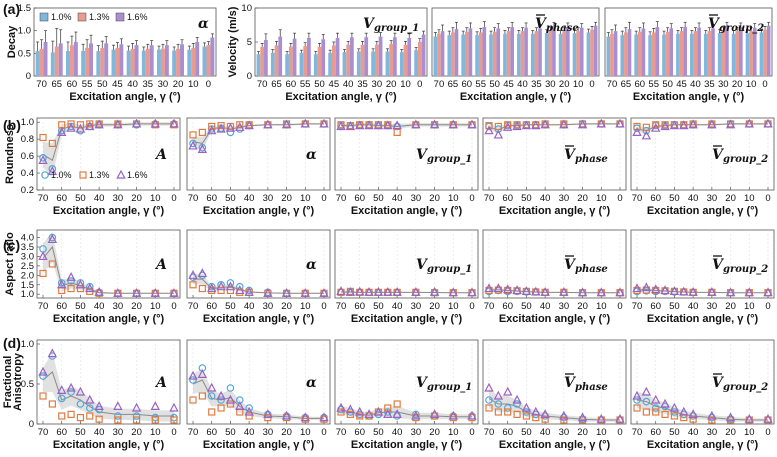  What do you see at coordinates (27, 256) in the screenshot?
I see `y-tick-label: 3.0` at bounding box center [27, 256].